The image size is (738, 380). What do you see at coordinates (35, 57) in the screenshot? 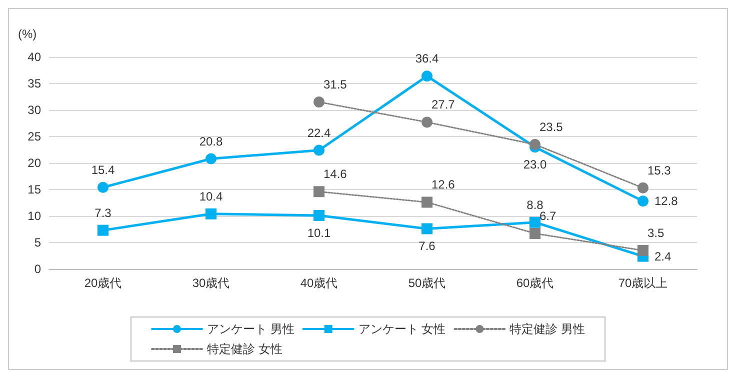
I see `y-tick-label: 40` at bounding box center [35, 57].